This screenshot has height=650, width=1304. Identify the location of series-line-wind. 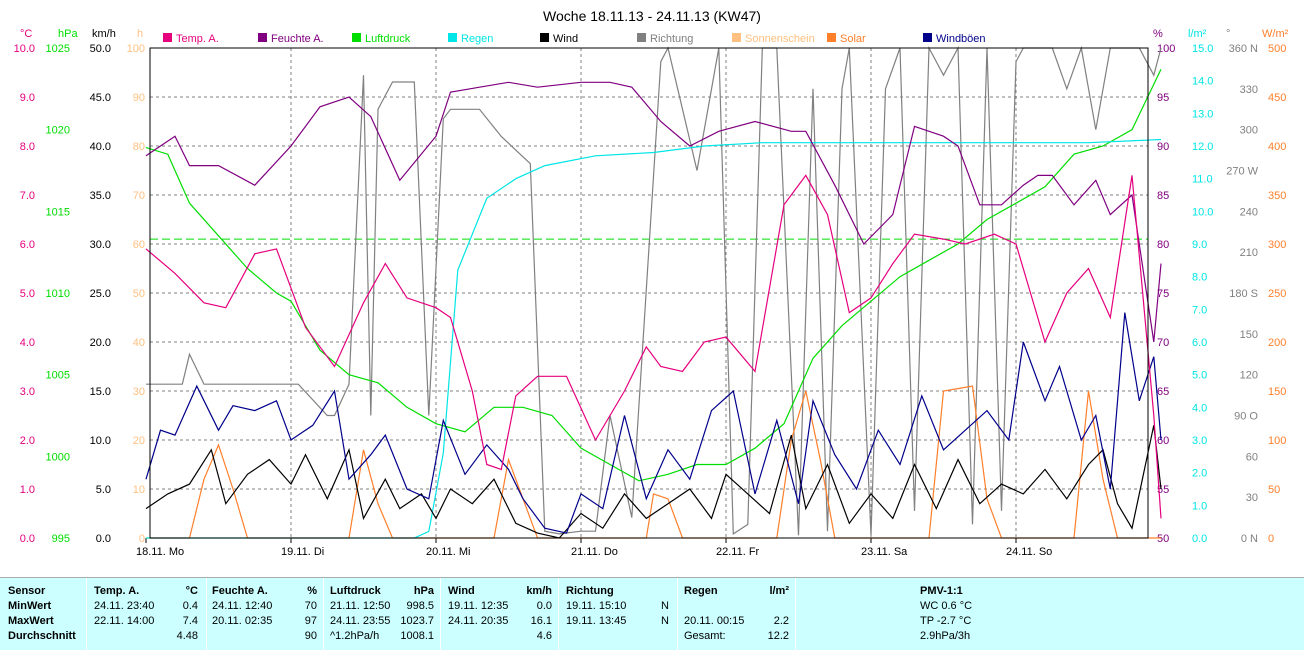
(653, 482).